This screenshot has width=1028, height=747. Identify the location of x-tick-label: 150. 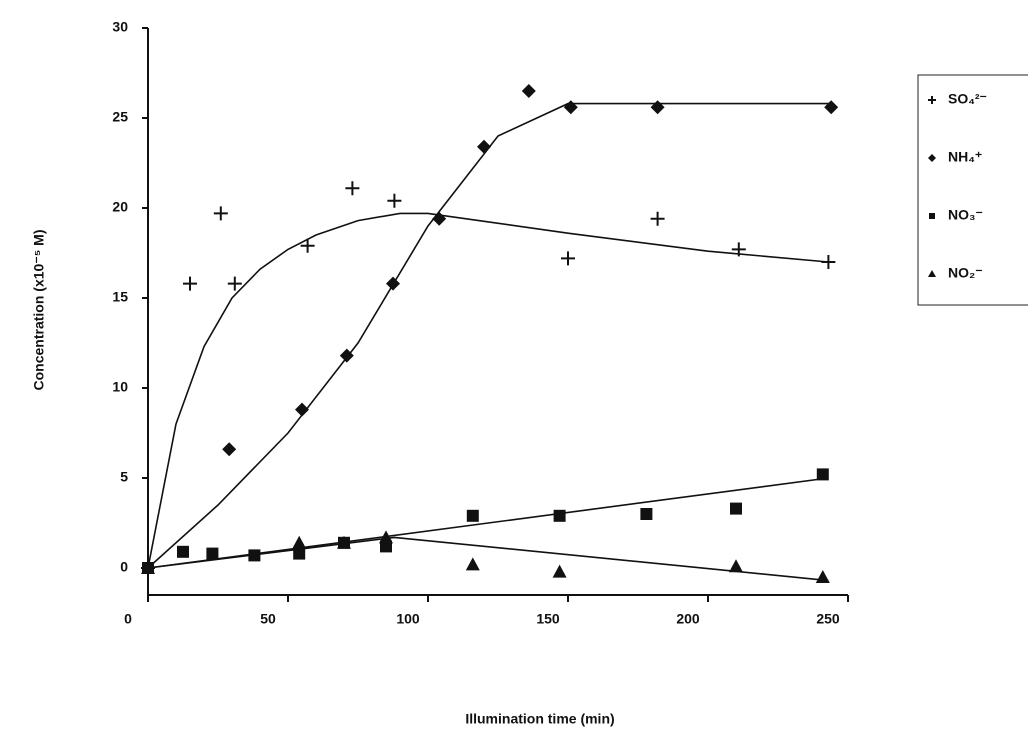
(548, 619).